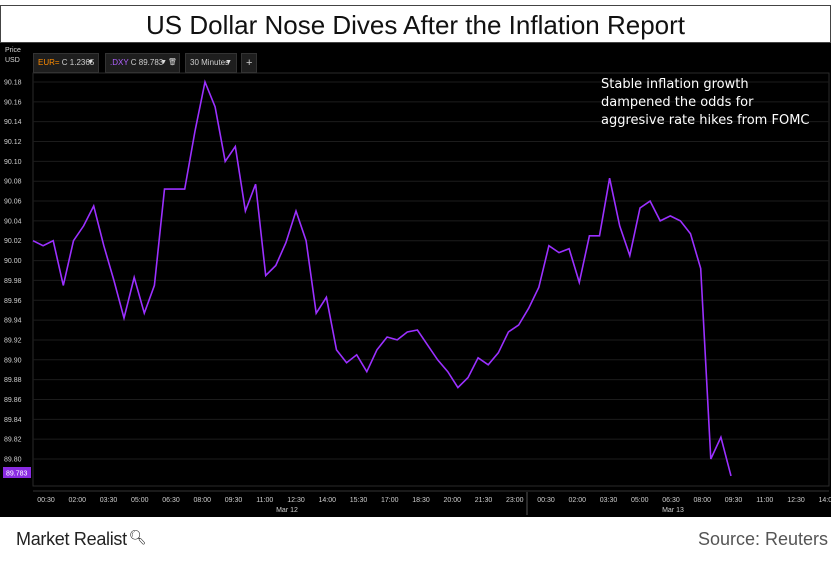  Describe the element at coordinates (13, 83) in the screenshot. I see `y-tick-label: 90.18` at that location.